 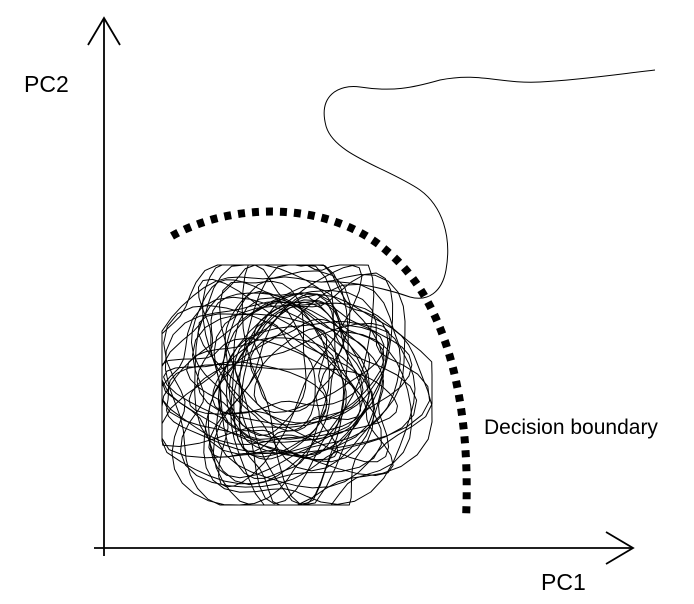 What do you see at coordinates (46, 84) in the screenshot?
I see `y-axis-label: PC2` at bounding box center [46, 84].